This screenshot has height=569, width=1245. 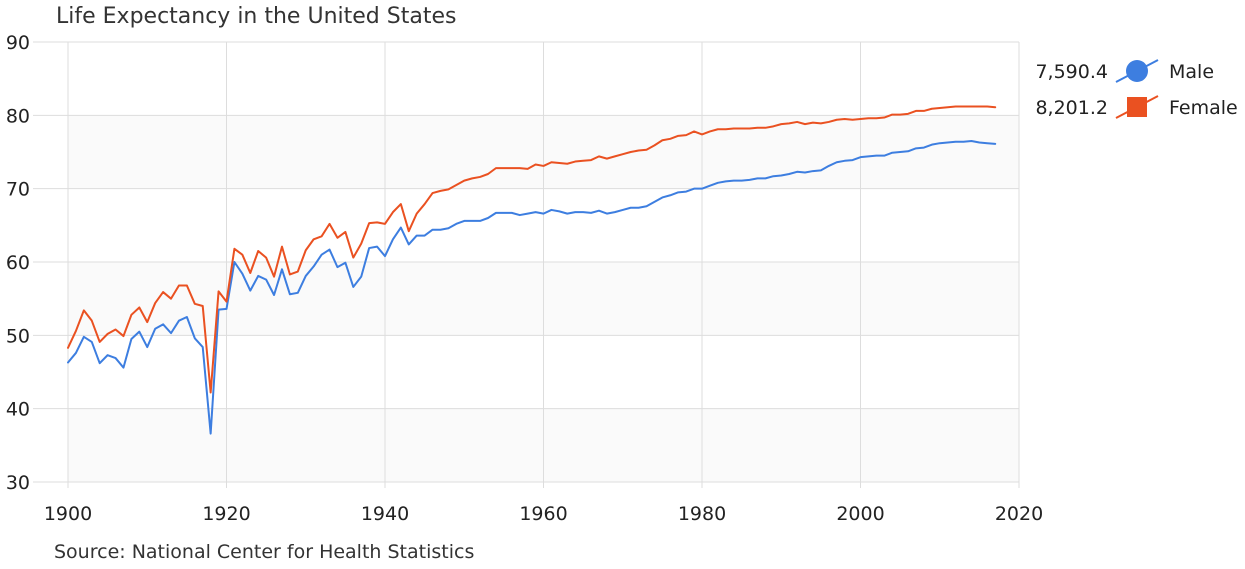 I want to click on y-tick-label: 30, so click(x=18, y=483).